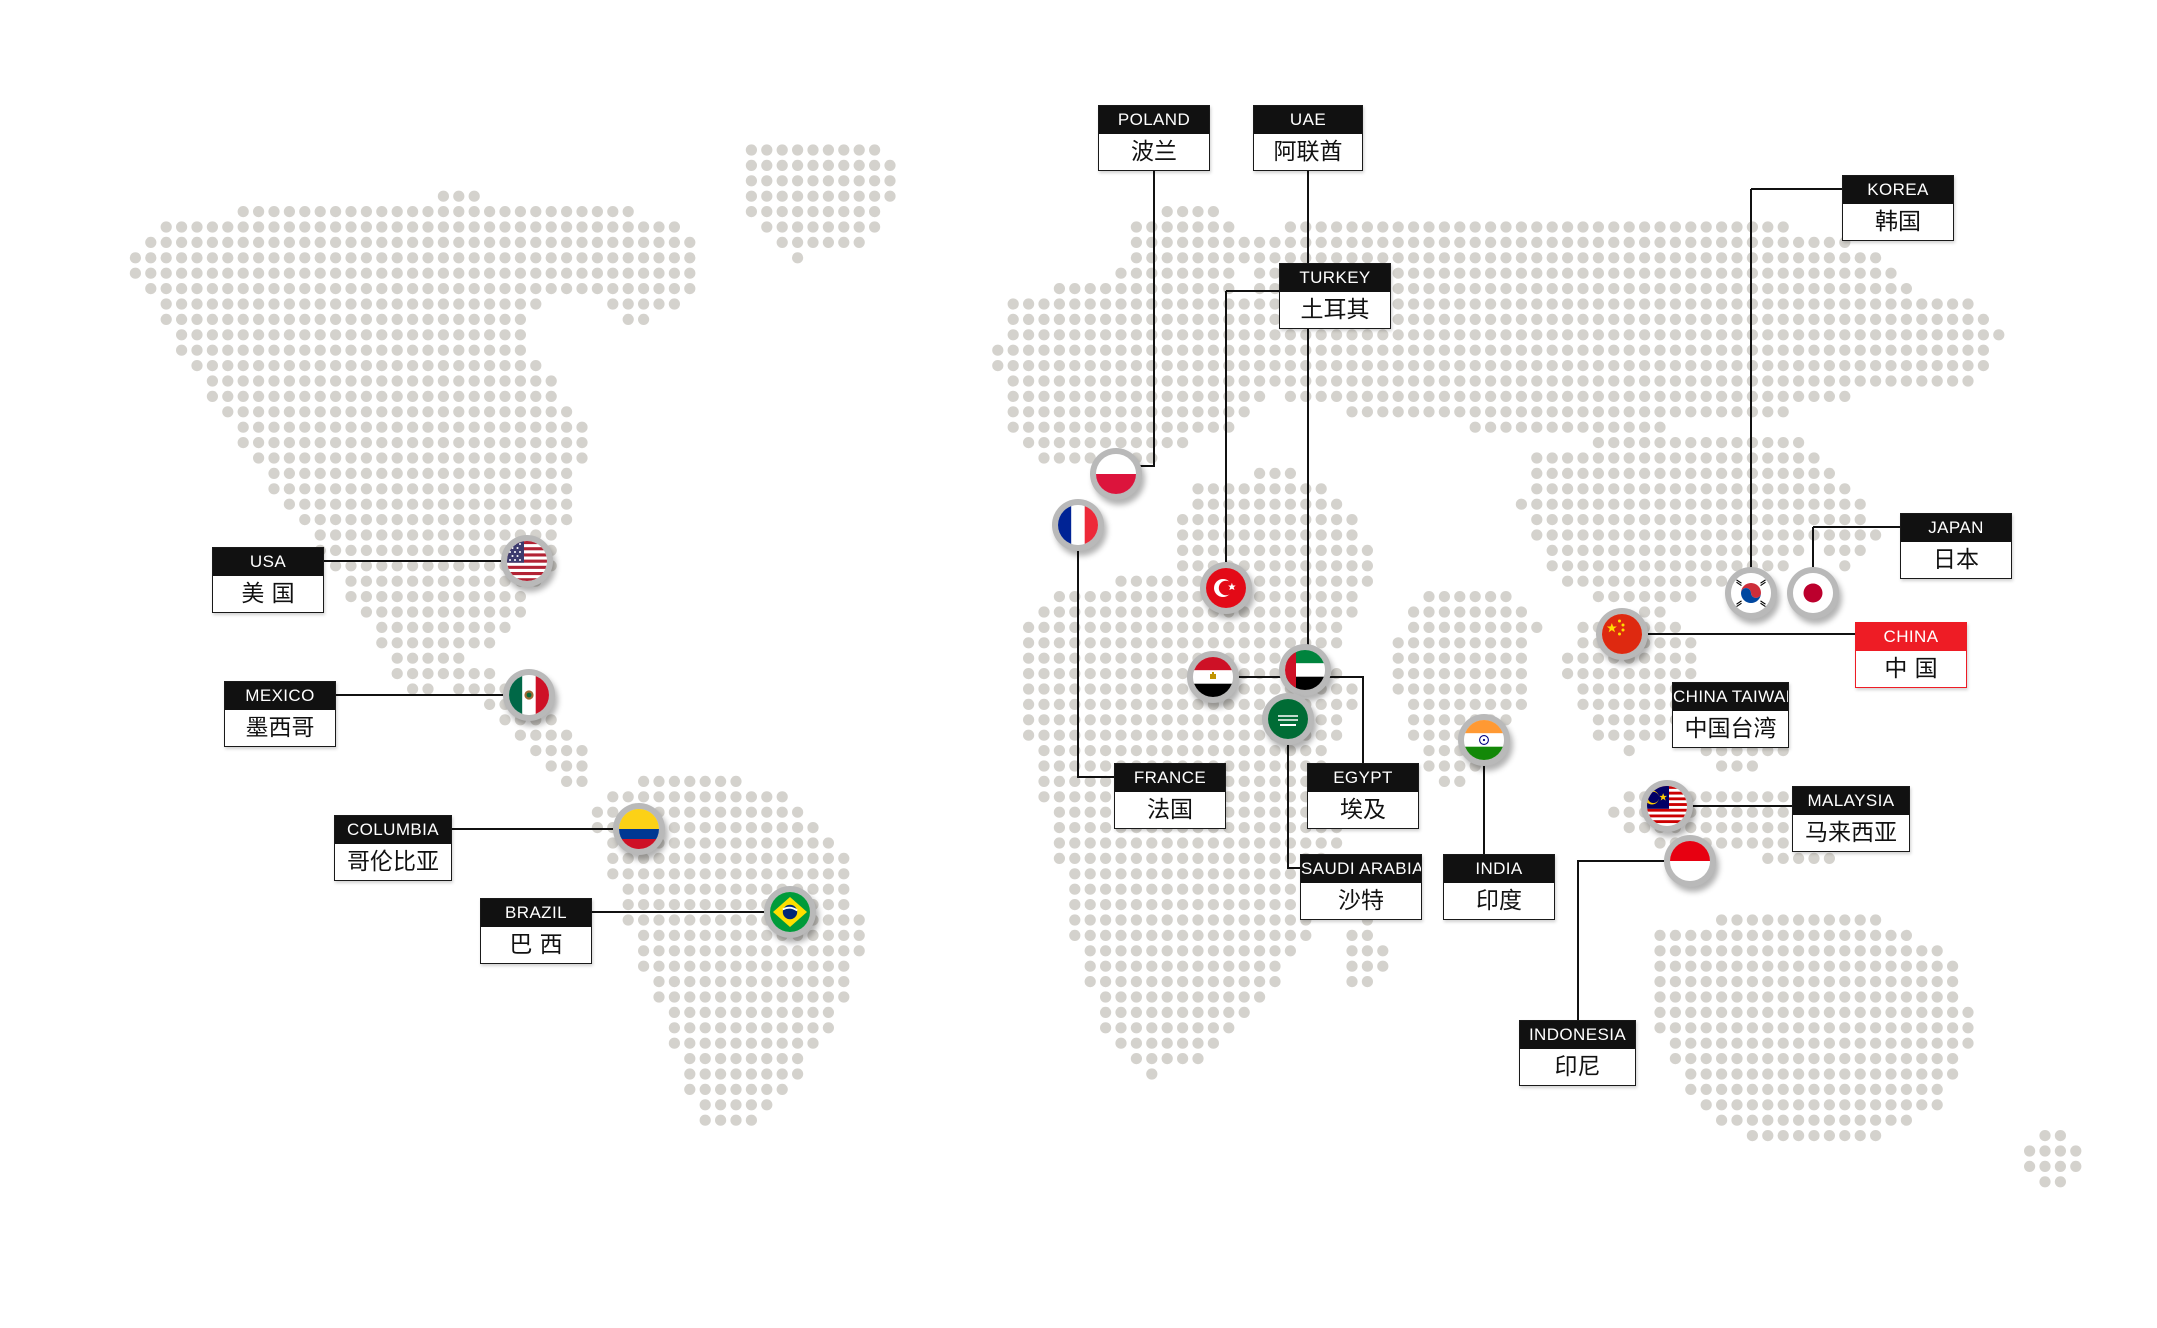 This screenshot has width=2157, height=1328. I want to click on country-name-zh-india: 印度, so click(1499, 901).